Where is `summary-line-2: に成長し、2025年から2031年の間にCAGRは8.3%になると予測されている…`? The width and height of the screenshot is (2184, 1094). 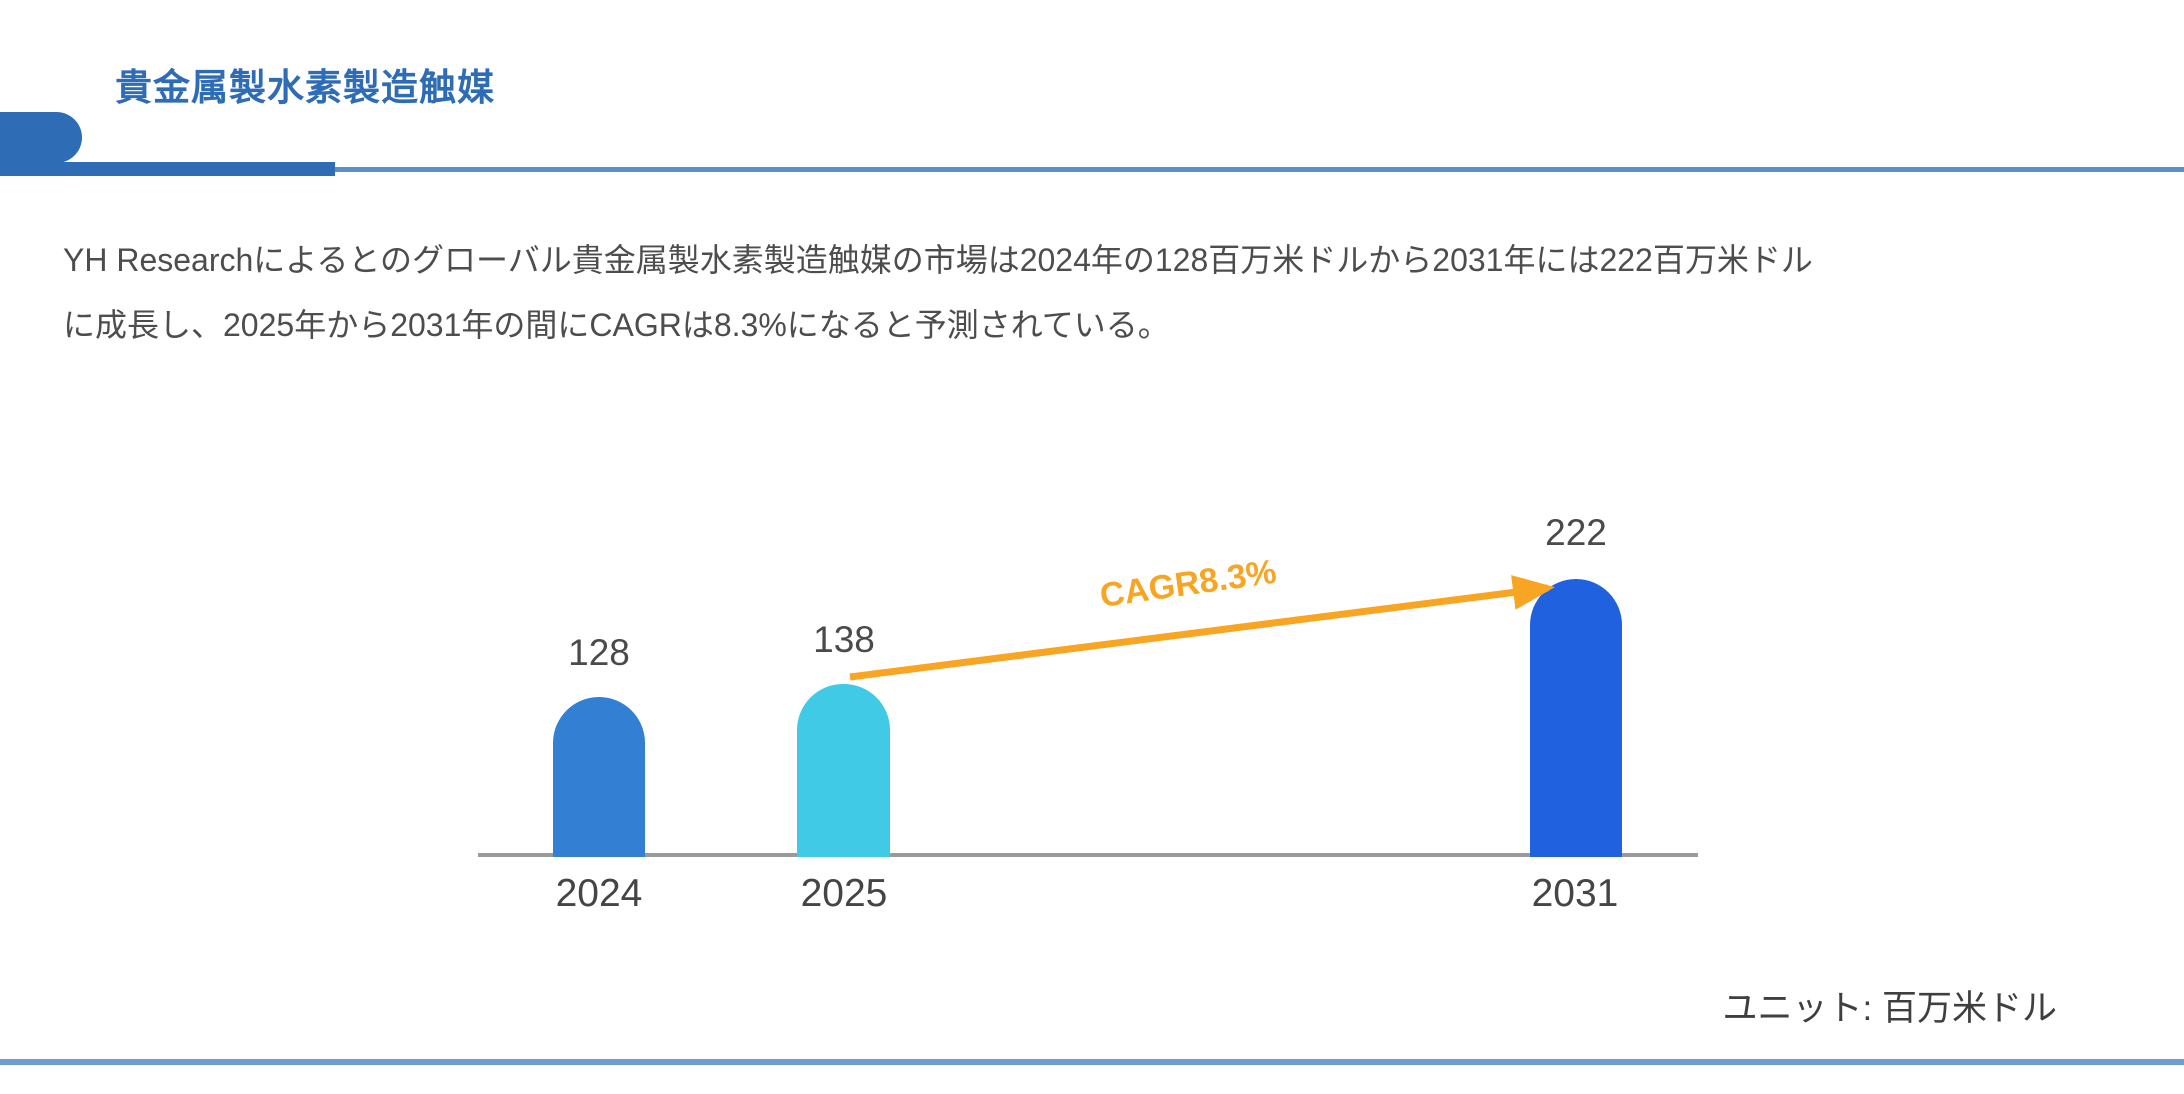 summary-line-2: に成長し、2025年から2031年の間にCAGRは8.3%になると予測されている… is located at coordinates (616, 325).